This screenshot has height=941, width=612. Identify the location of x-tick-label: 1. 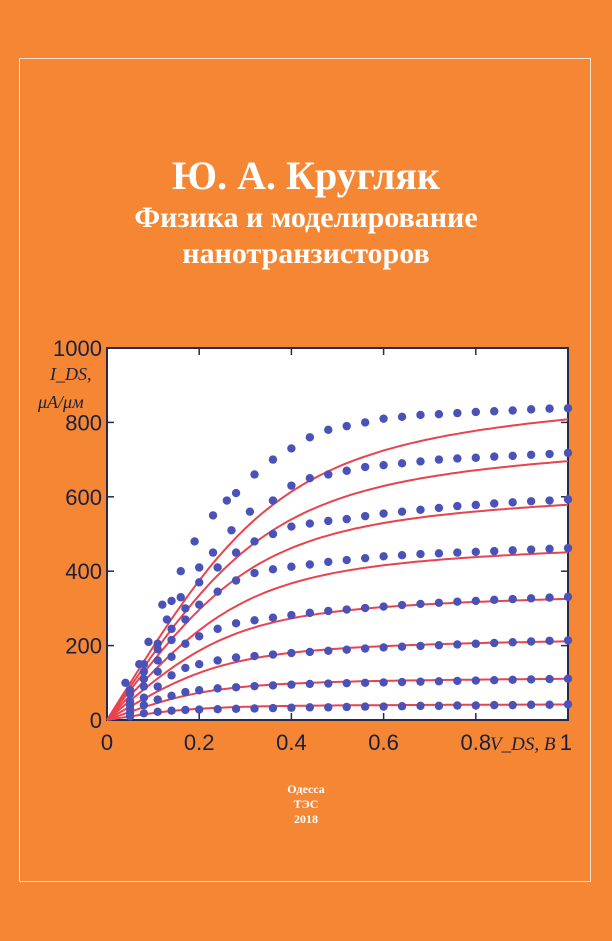
(566, 742).